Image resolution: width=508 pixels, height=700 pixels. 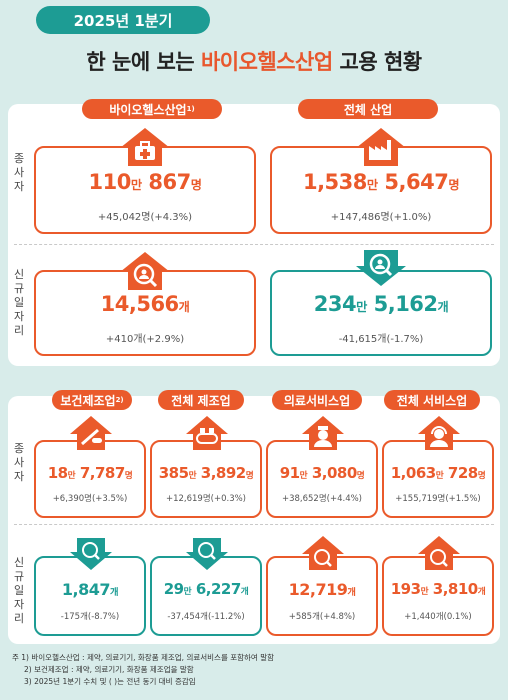 I want to click on card-all-mfg-employees: 385만 3,892명 +12,619명(+0.3%), so click(x=206, y=479).